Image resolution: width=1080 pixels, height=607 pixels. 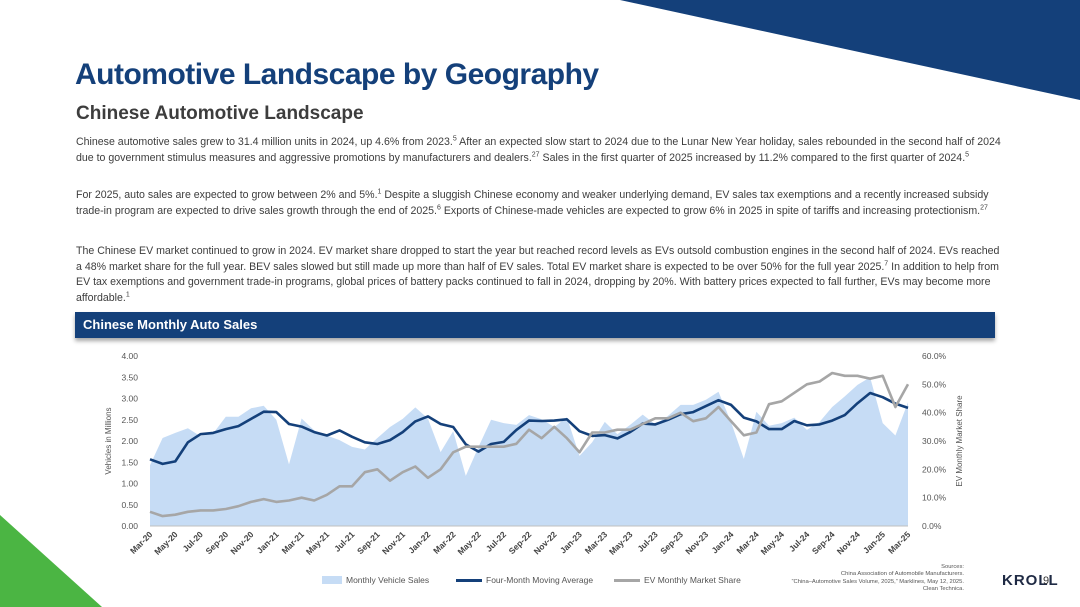 I want to click on corner-decoration-green, so click(x=51, y=561).